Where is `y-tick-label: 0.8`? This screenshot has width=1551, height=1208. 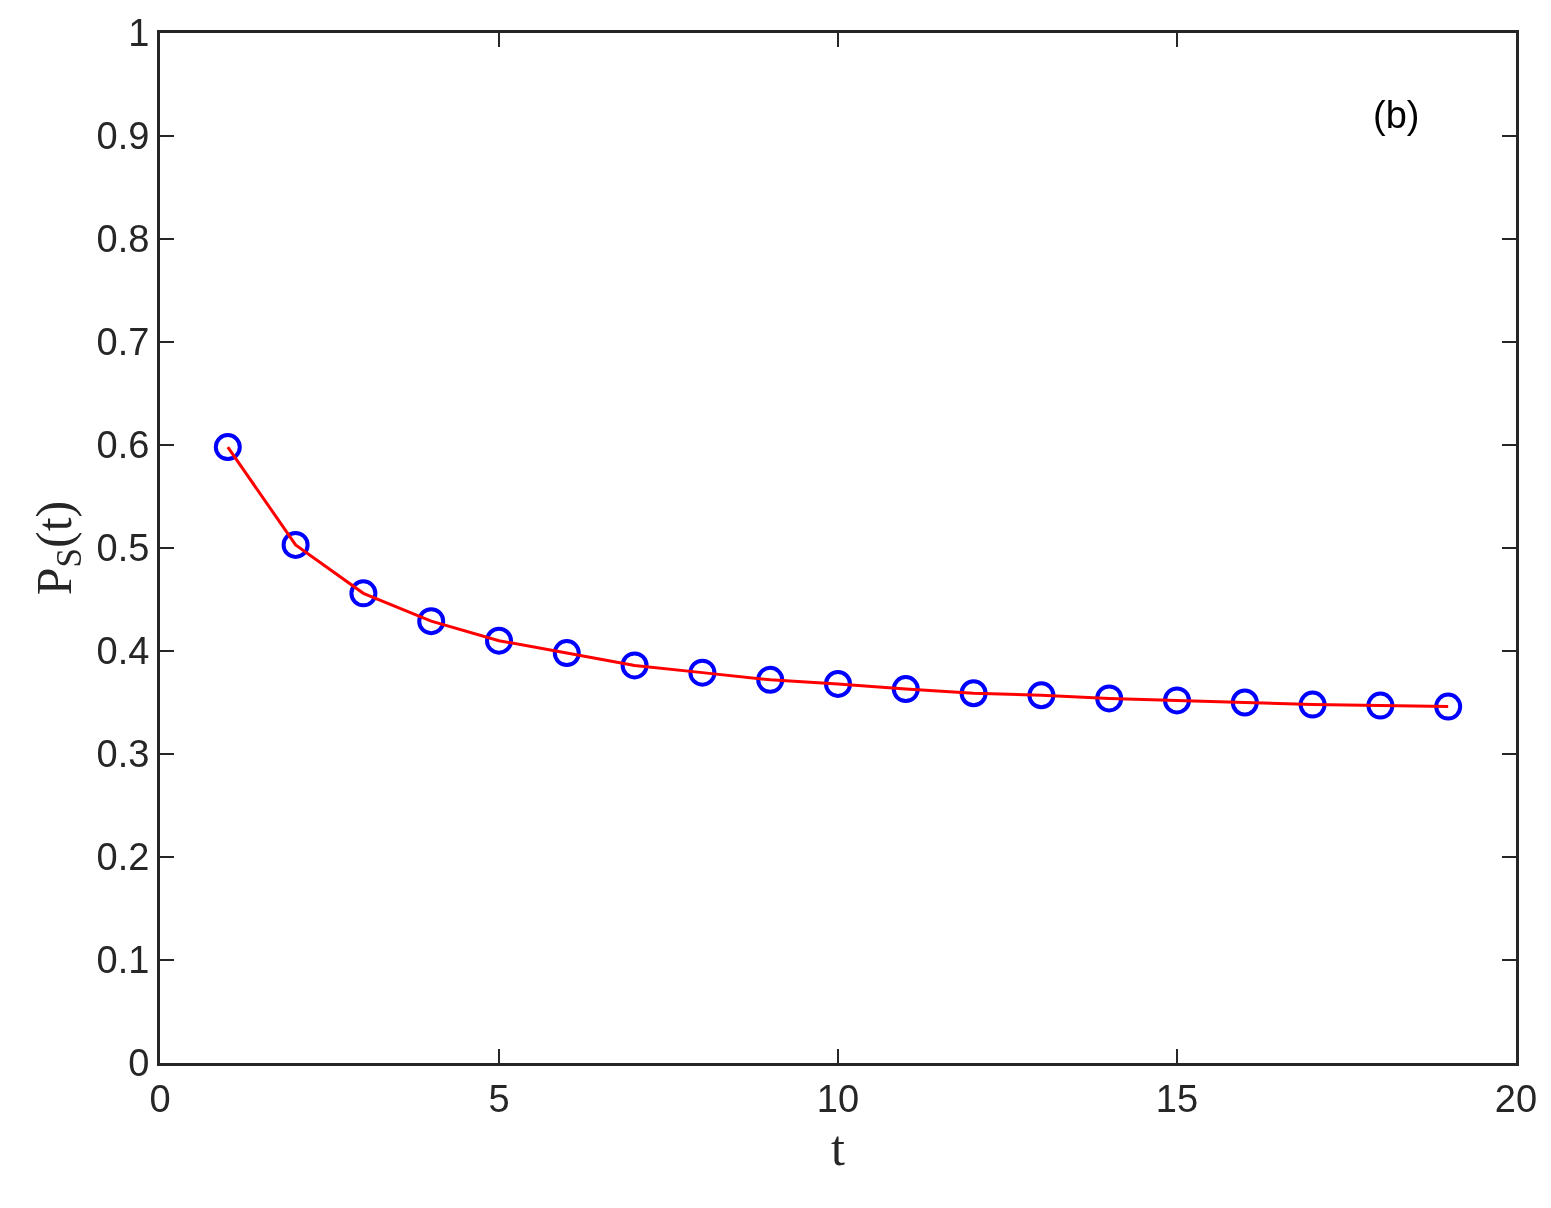 y-tick-label: 0.8 is located at coordinates (123, 239).